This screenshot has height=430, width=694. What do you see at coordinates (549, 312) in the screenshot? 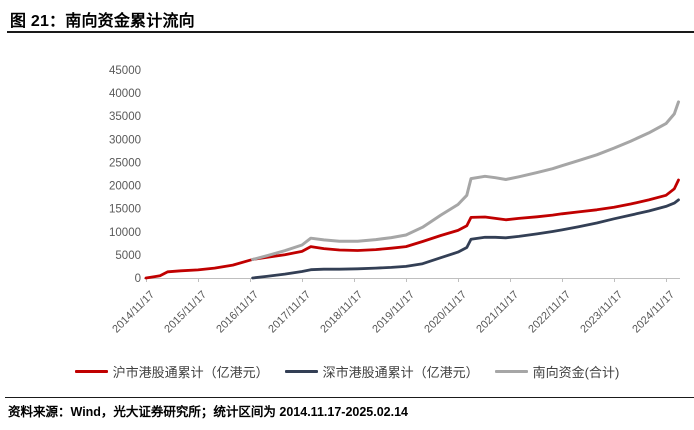
I see `x-tick-label: 2022/11/17` at bounding box center [549, 312].